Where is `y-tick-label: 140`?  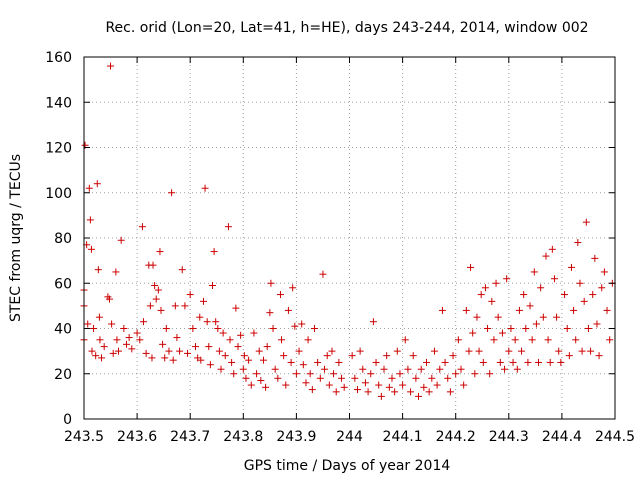
y-tick-label: 140 is located at coordinates (58, 103).